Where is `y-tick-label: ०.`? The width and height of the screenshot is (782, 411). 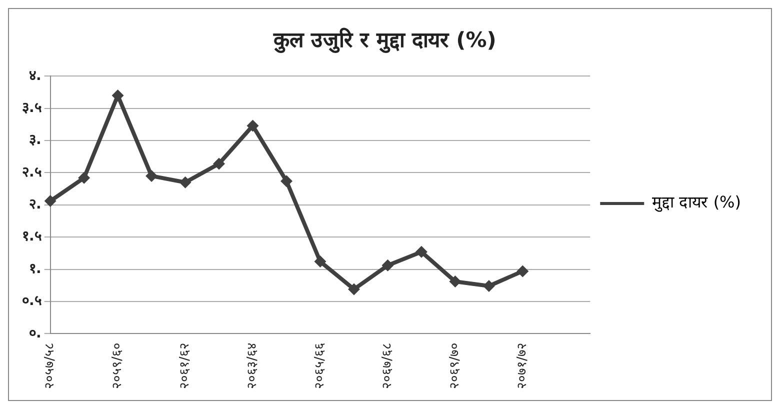 y-tick-label: ०. is located at coordinates (35, 333).